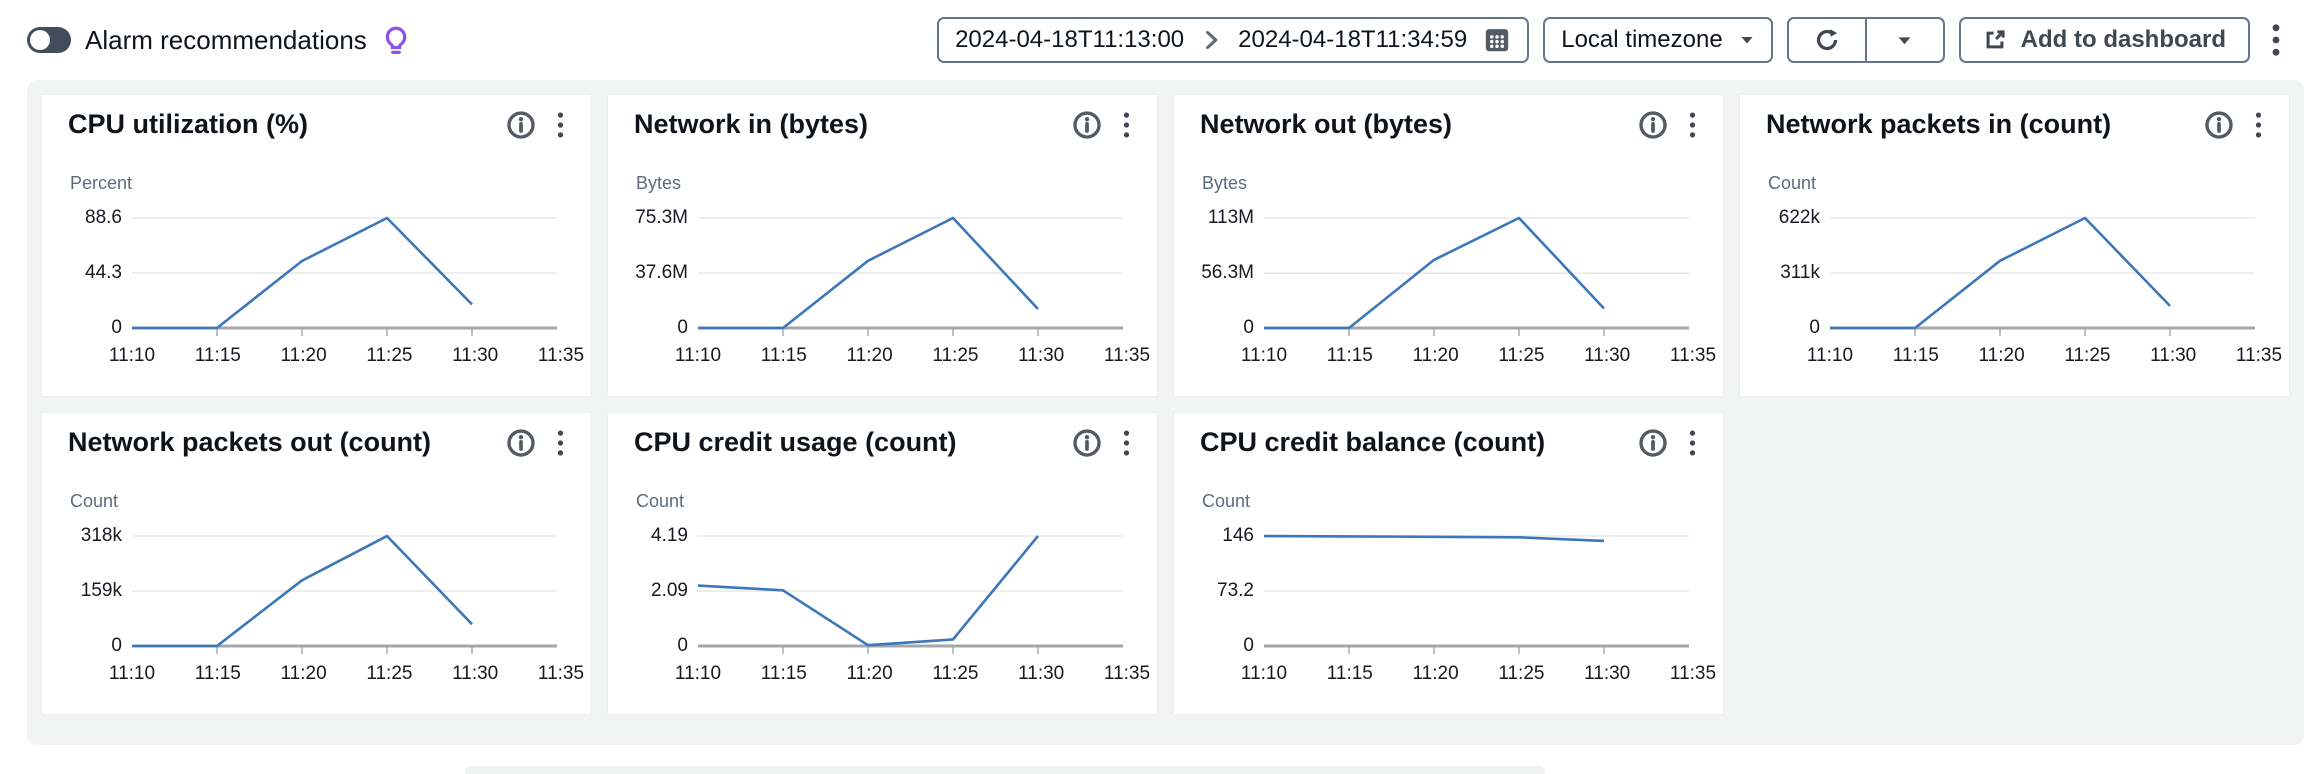 The image size is (2316, 774). I want to click on card-header: CPU credit balance (count), so click(1448, 442).